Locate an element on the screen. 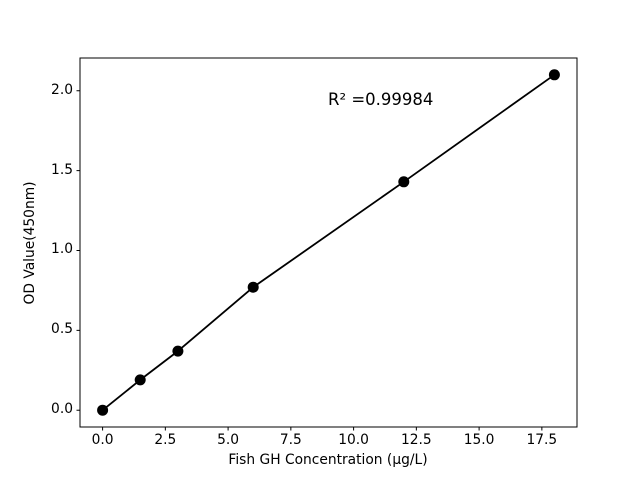 This screenshot has width=640, height=480. x-tick-label: 0.0 is located at coordinates (102, 440).